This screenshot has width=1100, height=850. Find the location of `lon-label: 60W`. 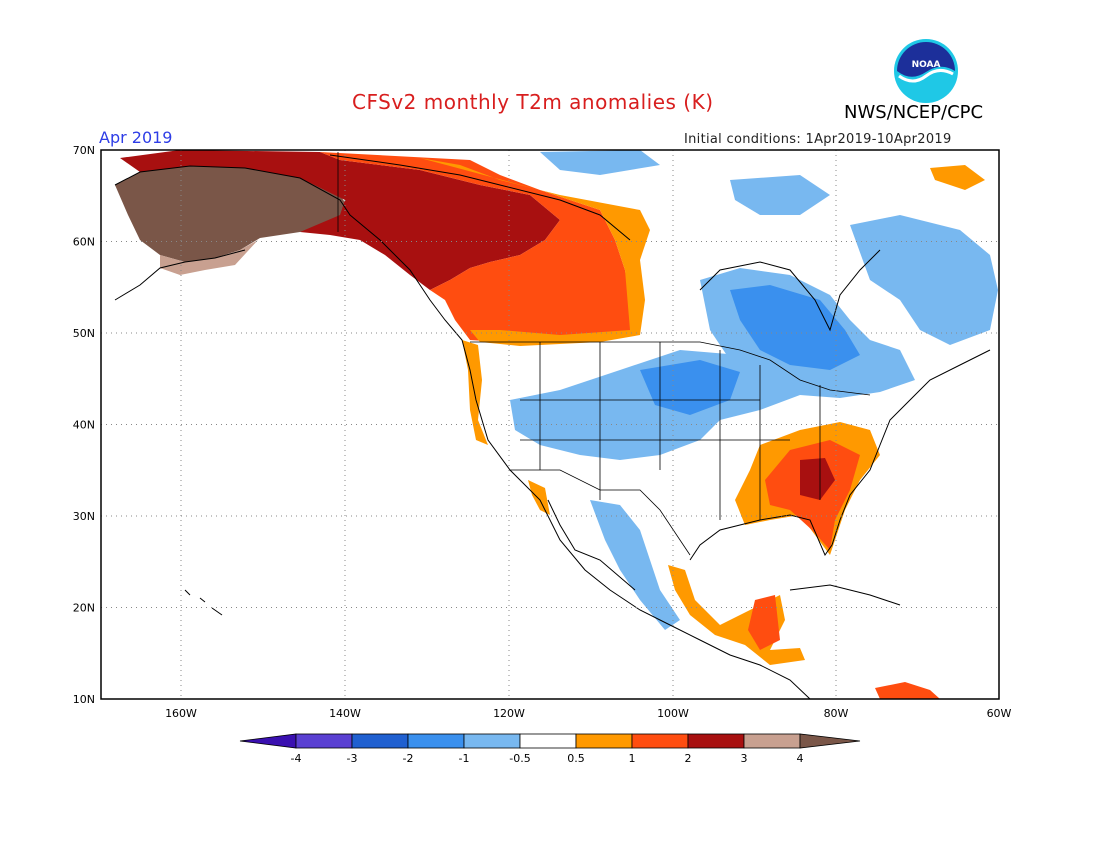

lon-label: 60W is located at coordinates (999, 713).